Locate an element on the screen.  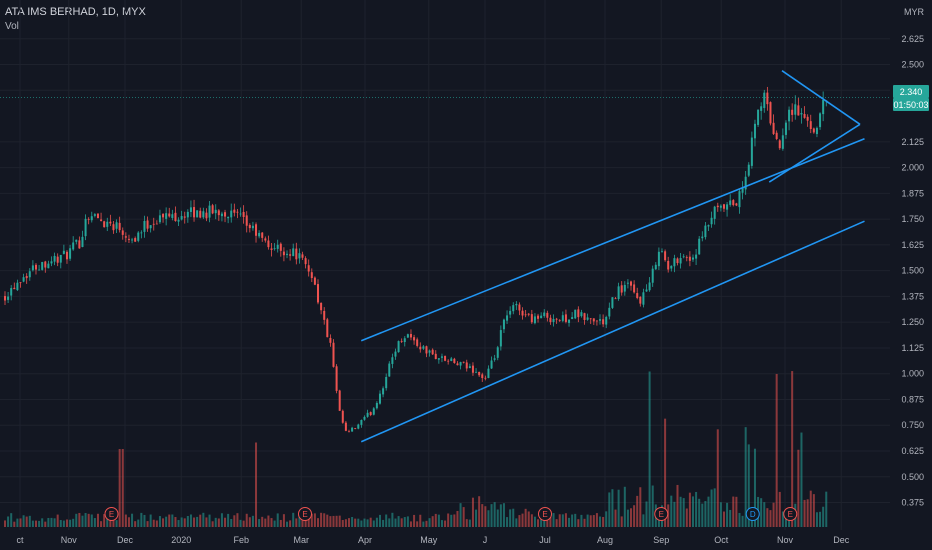
time-tick-label: Nov is located at coordinates (785, 540).